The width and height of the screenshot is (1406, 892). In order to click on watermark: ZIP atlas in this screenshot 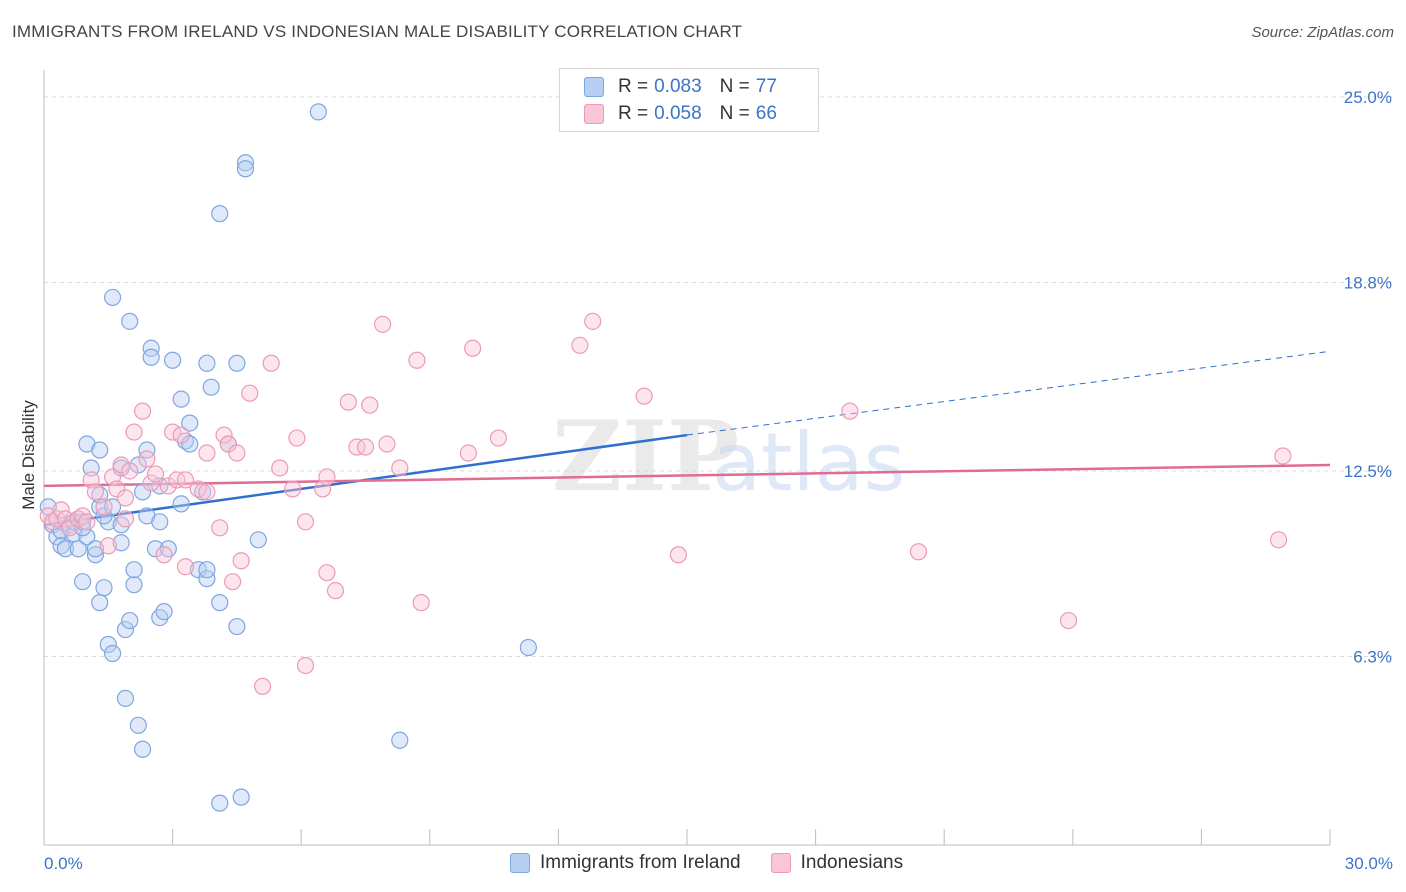, I will do `click(728, 456)`.